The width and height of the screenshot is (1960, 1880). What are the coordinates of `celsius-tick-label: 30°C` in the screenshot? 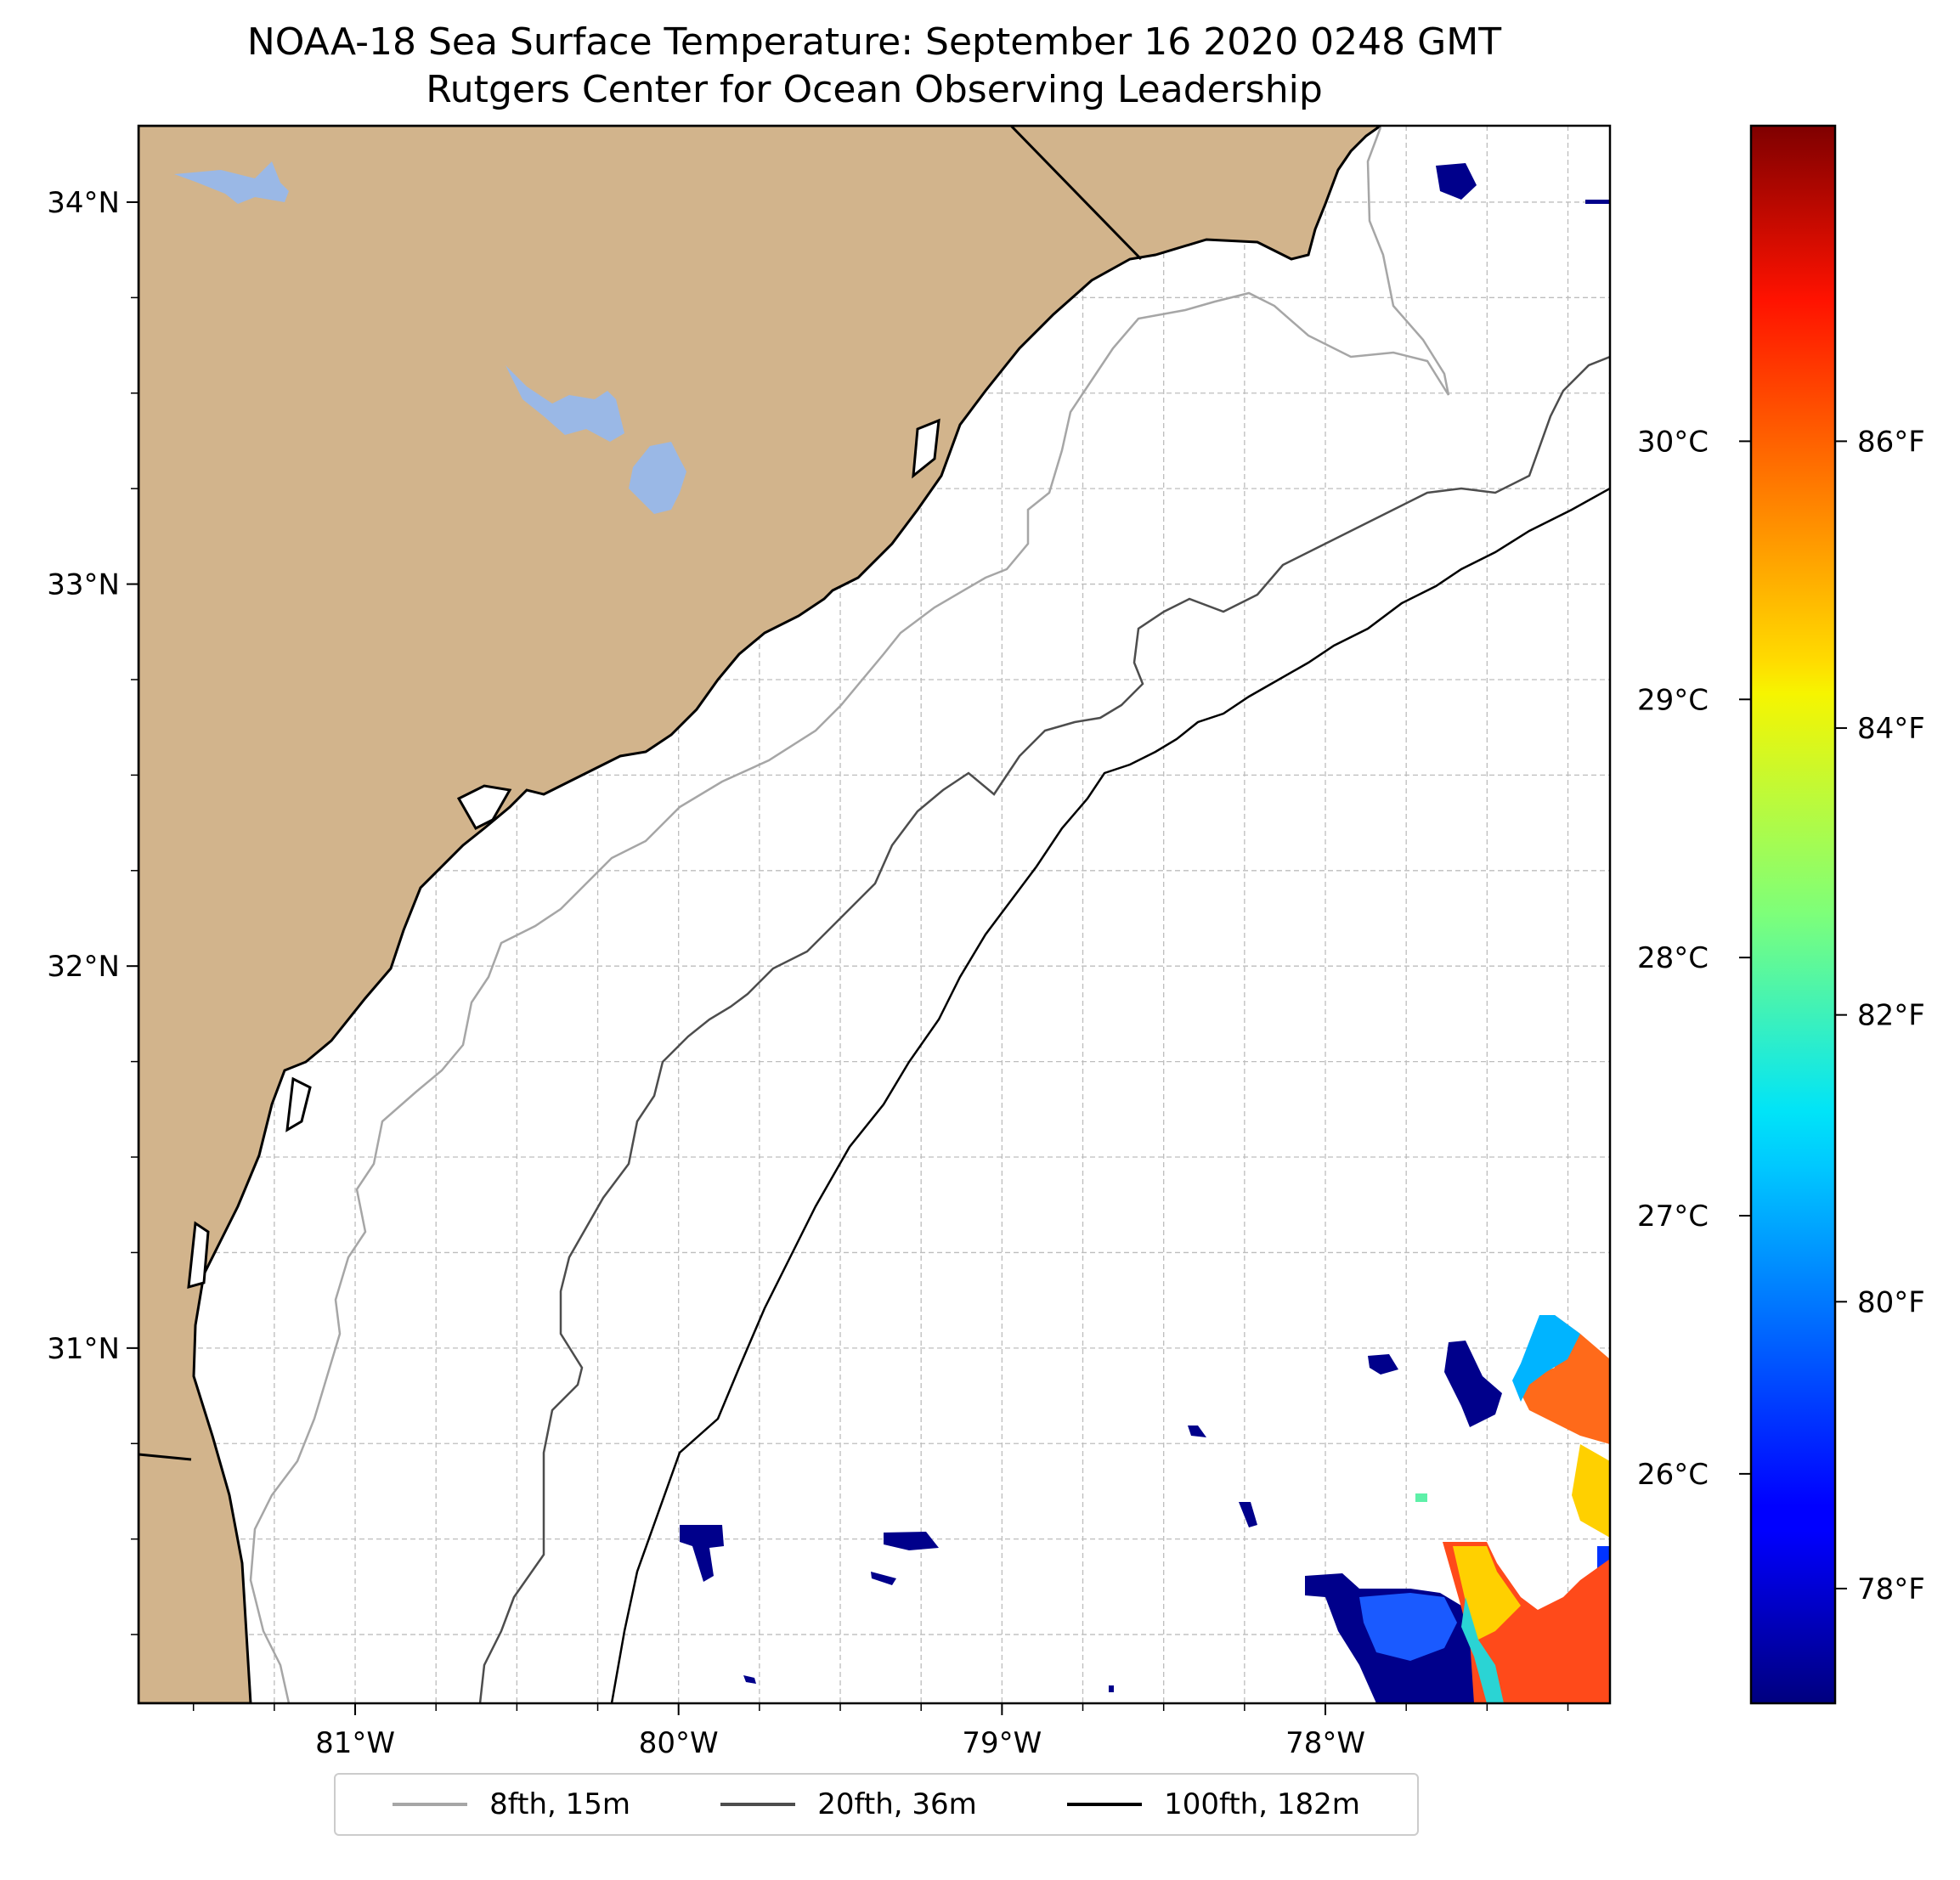 It's located at (1673, 442).